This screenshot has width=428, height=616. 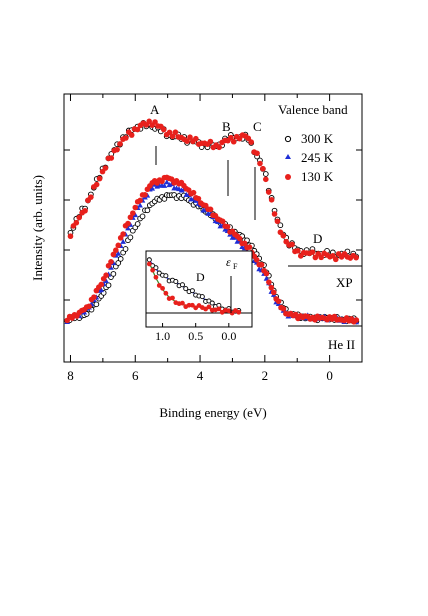 I want to click on legend-marker-130k, so click(x=288, y=177).